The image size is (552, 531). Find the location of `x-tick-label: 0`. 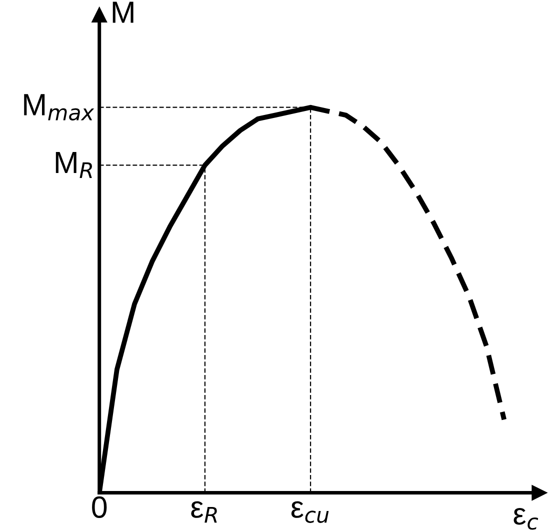

x-tick-label: 0 is located at coordinates (99, 507).